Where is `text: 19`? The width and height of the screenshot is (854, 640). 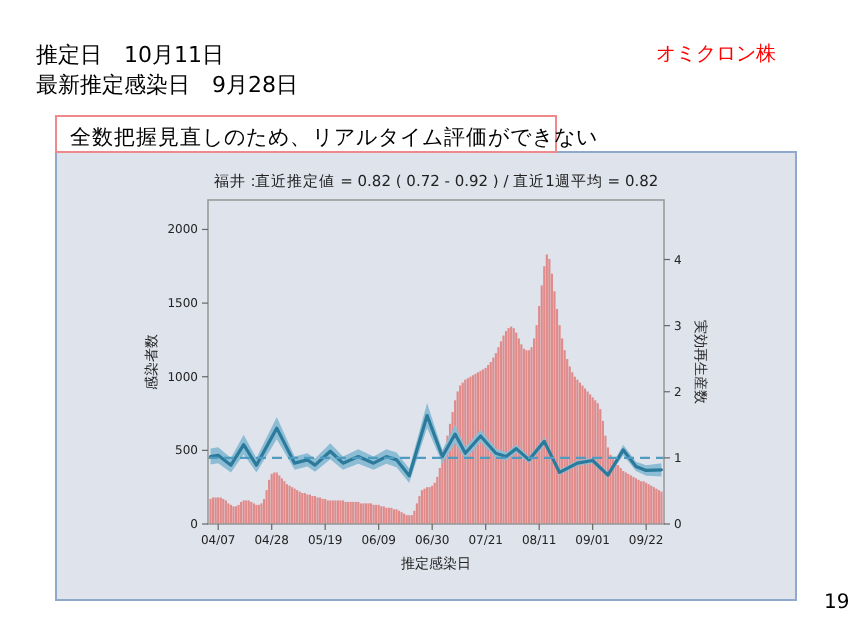 text: 19 is located at coordinates (837, 603).